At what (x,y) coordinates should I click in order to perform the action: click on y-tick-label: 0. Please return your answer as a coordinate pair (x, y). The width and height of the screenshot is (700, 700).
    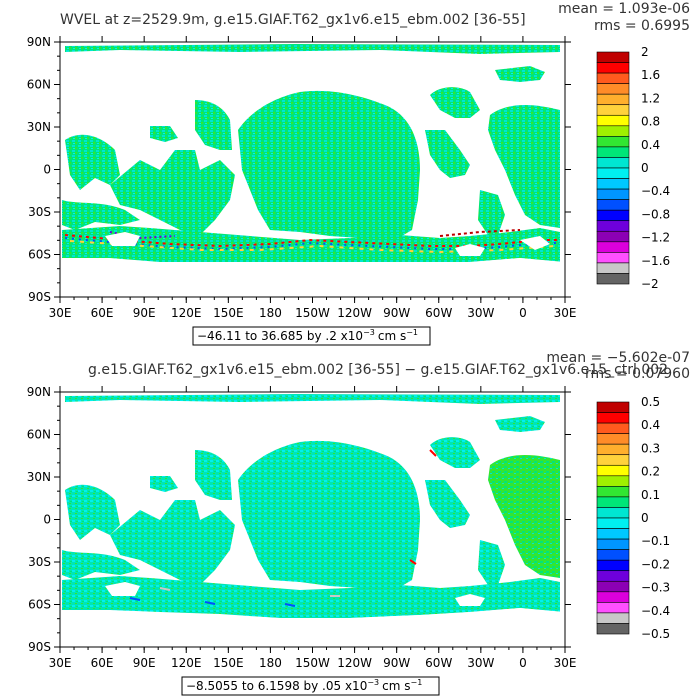
    Looking at the image, I should click on (47, 170).